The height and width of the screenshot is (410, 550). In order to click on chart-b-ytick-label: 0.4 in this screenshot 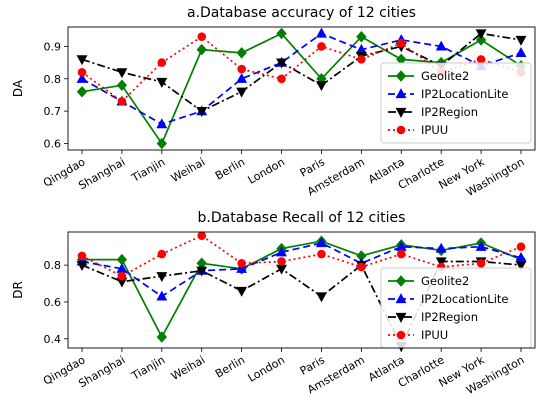, I will do `click(53, 339)`.